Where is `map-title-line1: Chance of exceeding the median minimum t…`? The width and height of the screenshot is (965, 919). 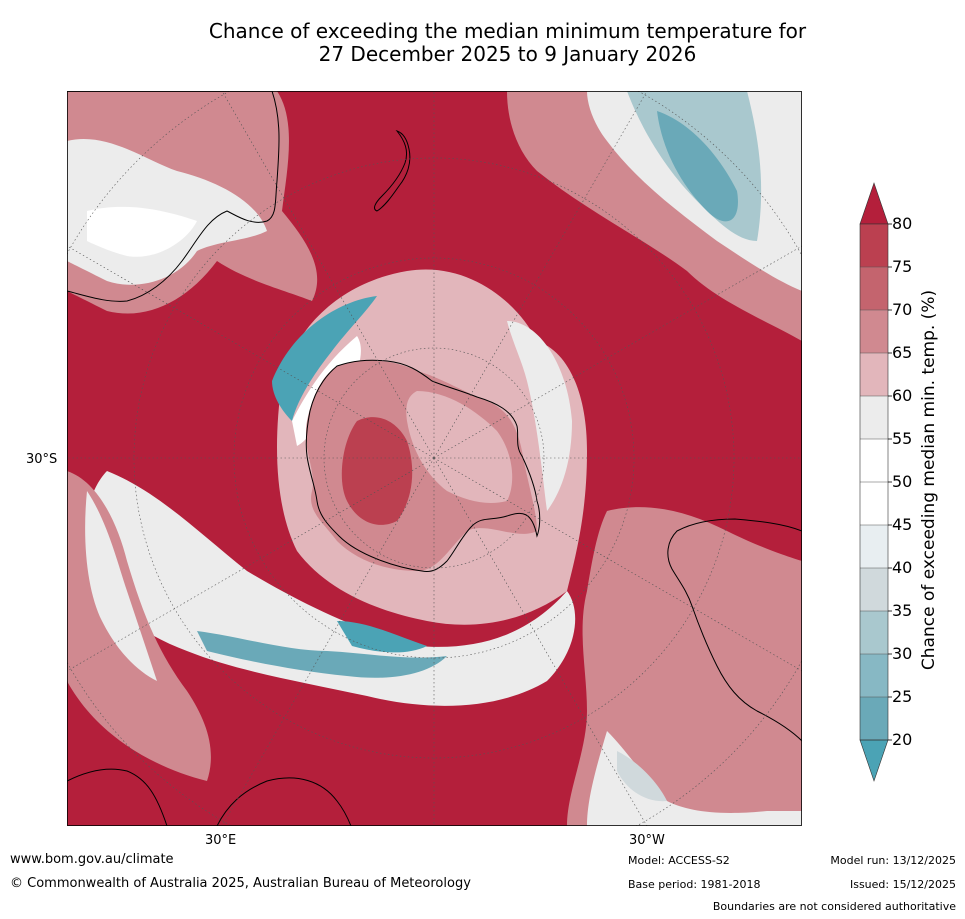
map-title-line1: Chance of exceeding the median minimum t… is located at coordinates (507, 31).